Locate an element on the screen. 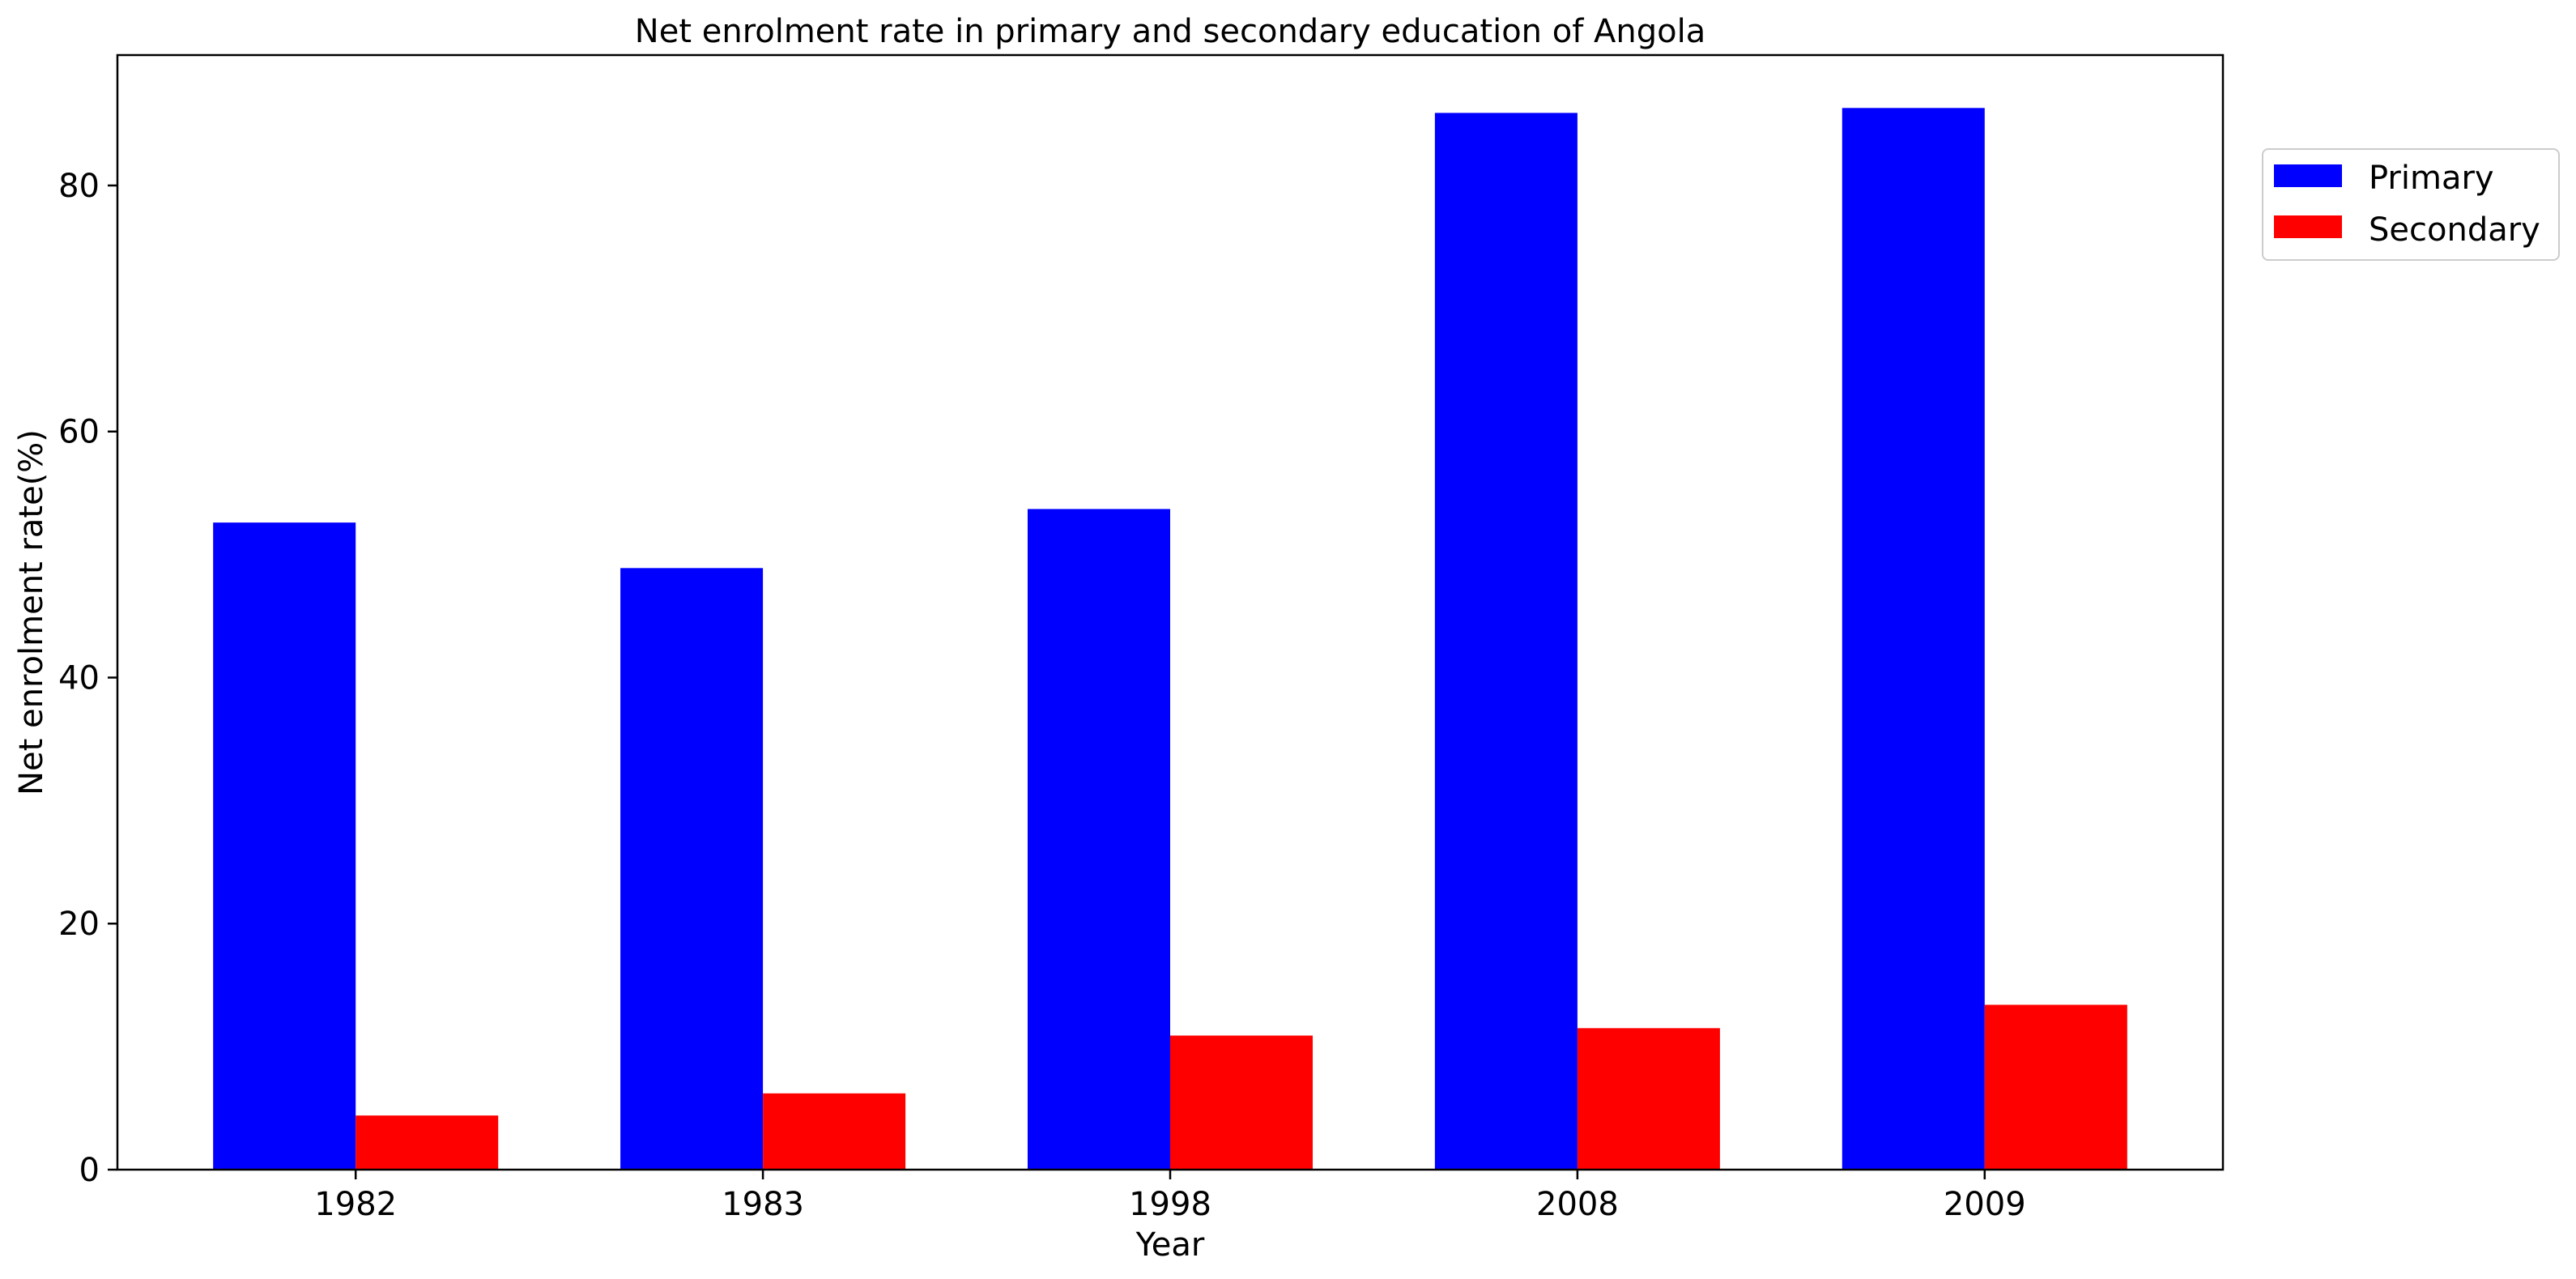  bar-primary-2009 is located at coordinates (1913, 639).